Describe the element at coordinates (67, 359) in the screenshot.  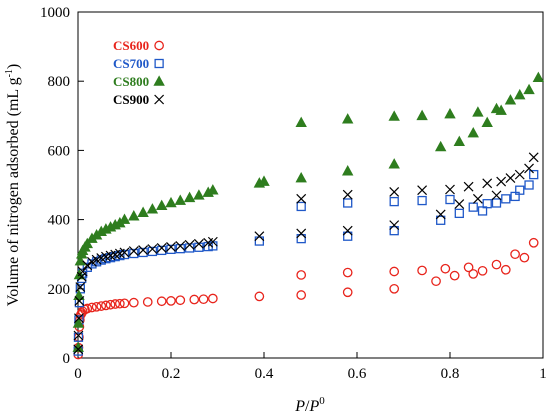
I see `y-tick-label: 0` at that location.